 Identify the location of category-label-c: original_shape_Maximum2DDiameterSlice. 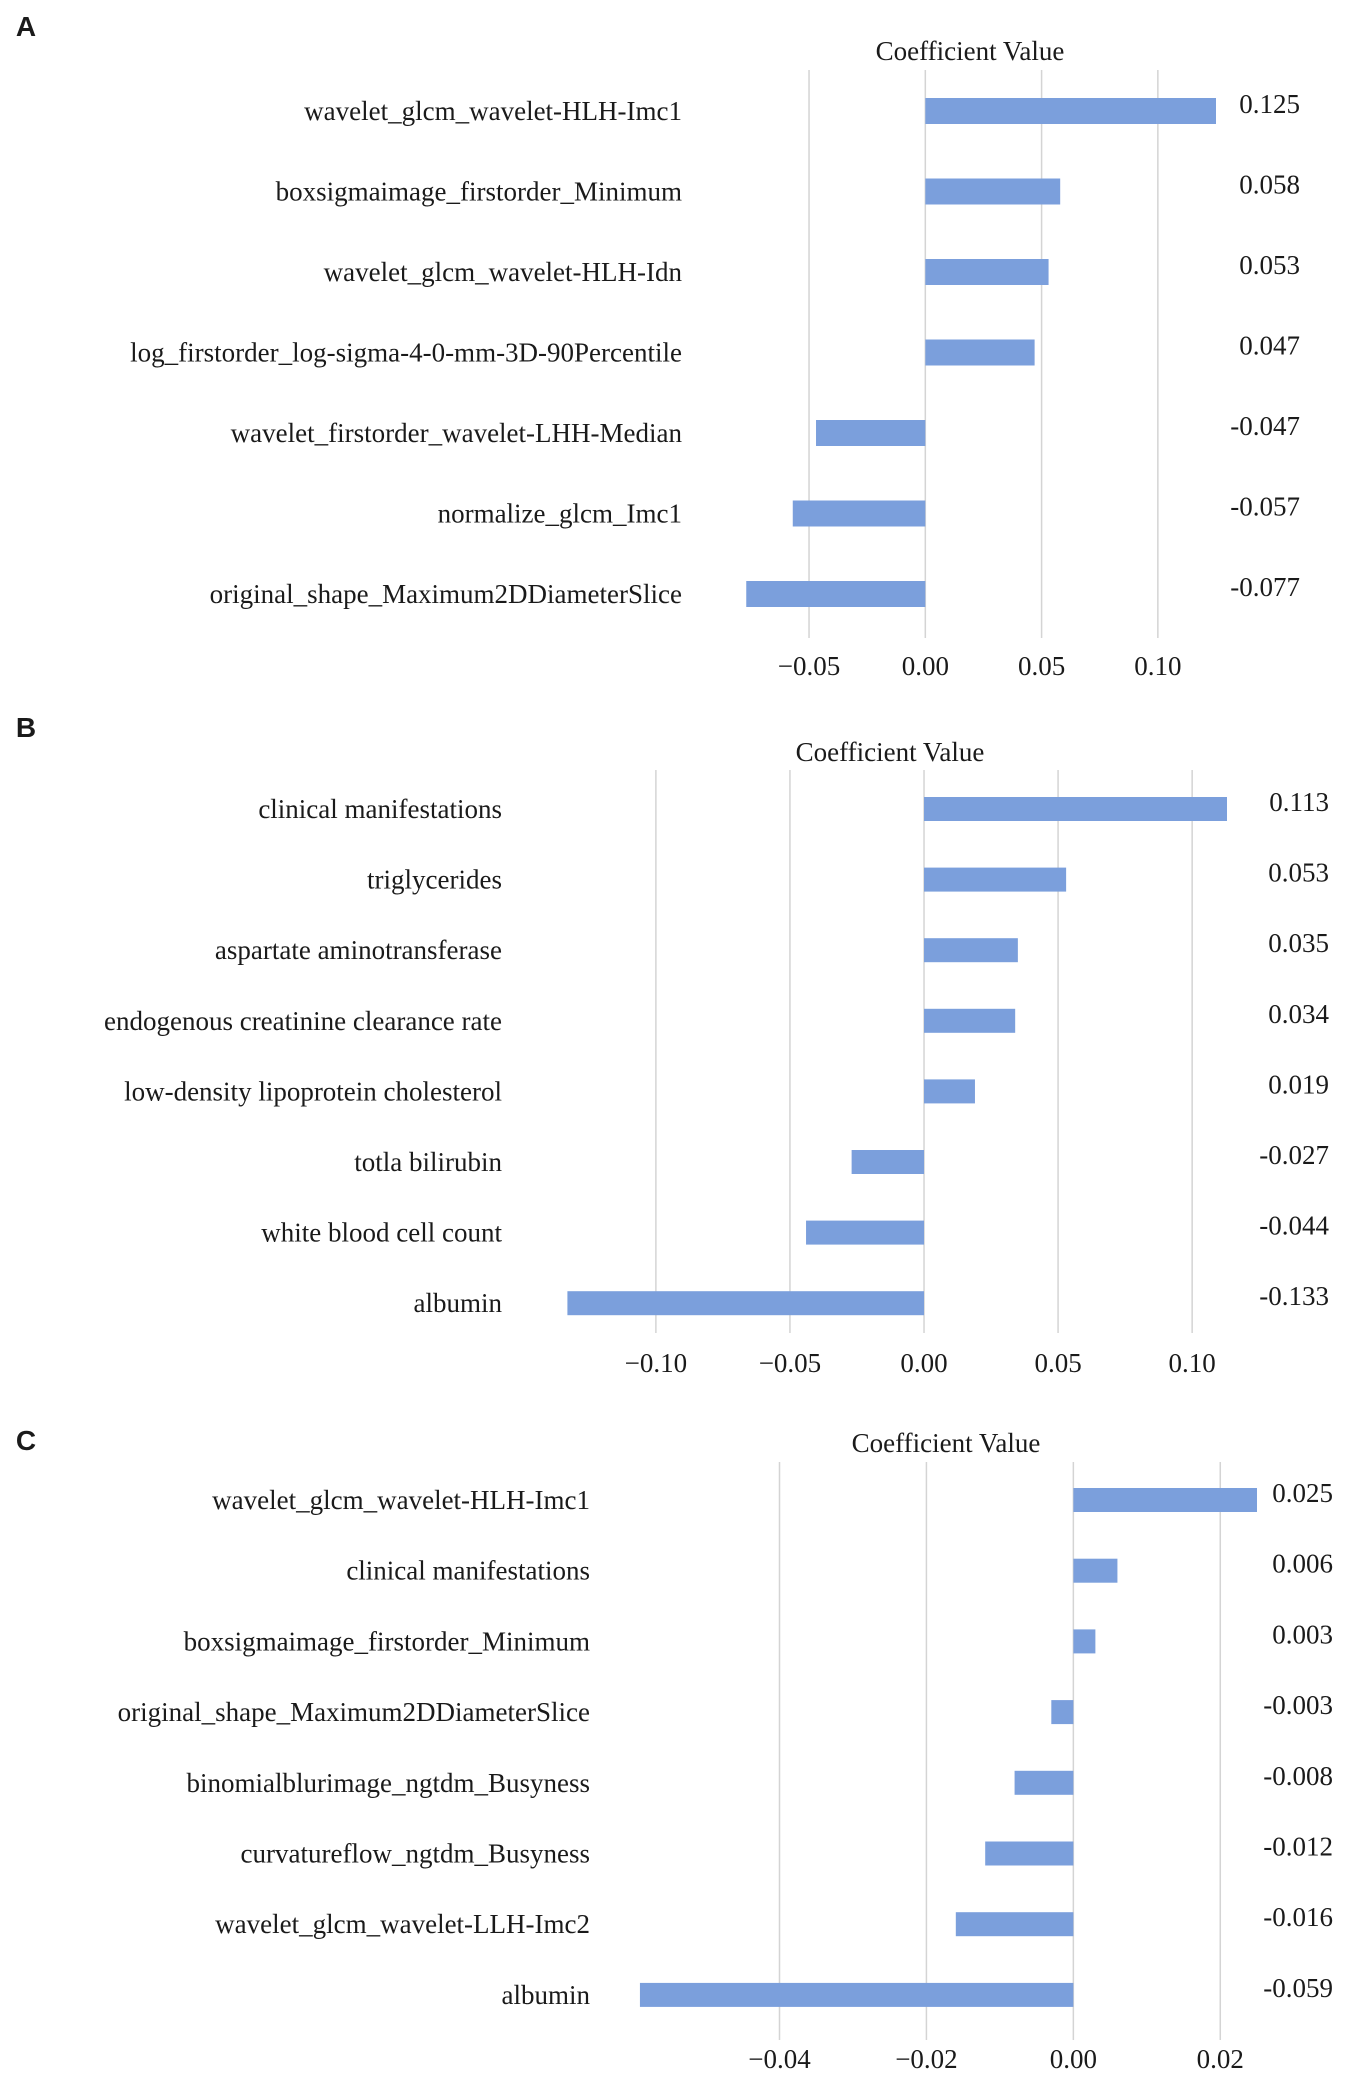
(354, 1712).